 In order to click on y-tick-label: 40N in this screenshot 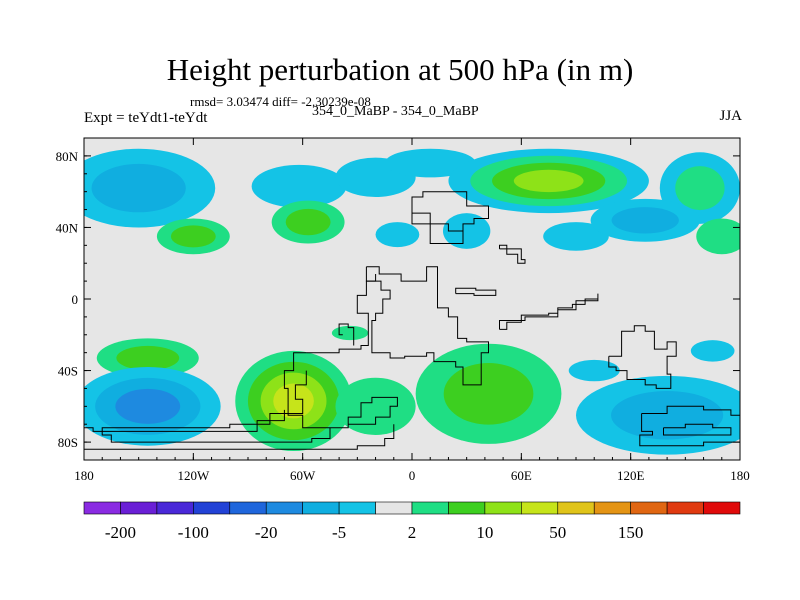, I will do `click(67, 227)`.